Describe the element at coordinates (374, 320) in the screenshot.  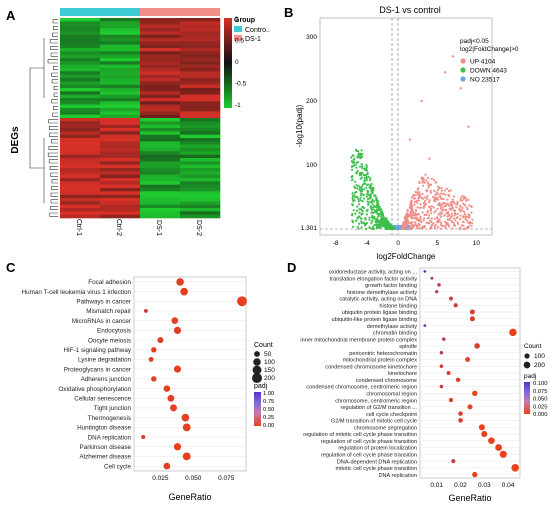
I see `category-label: ubiquitin-like protein ligase binding` at that location.